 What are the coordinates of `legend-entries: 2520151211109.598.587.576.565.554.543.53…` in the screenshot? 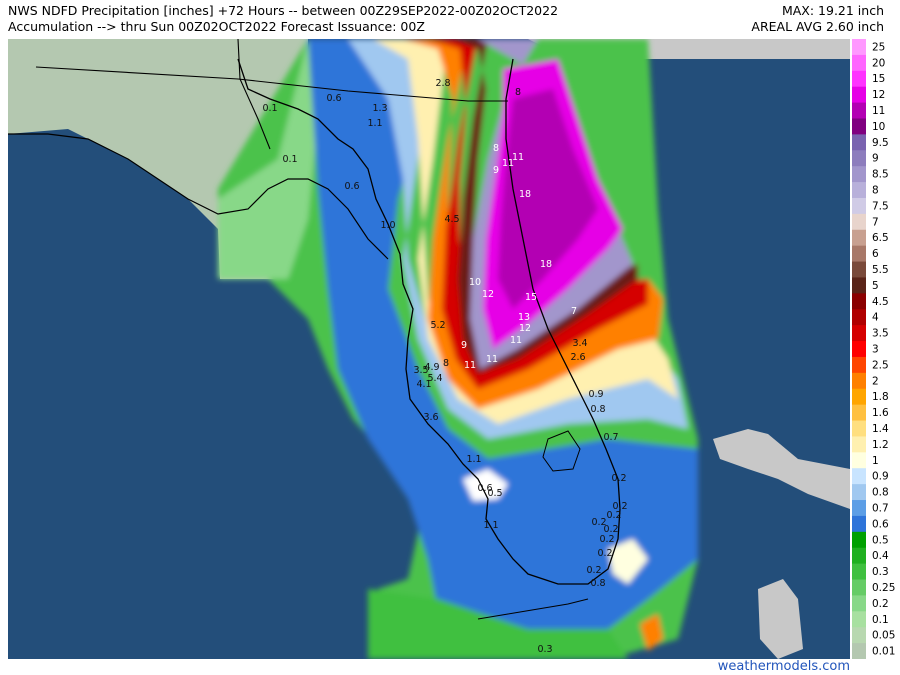 It's located at (873, 349).